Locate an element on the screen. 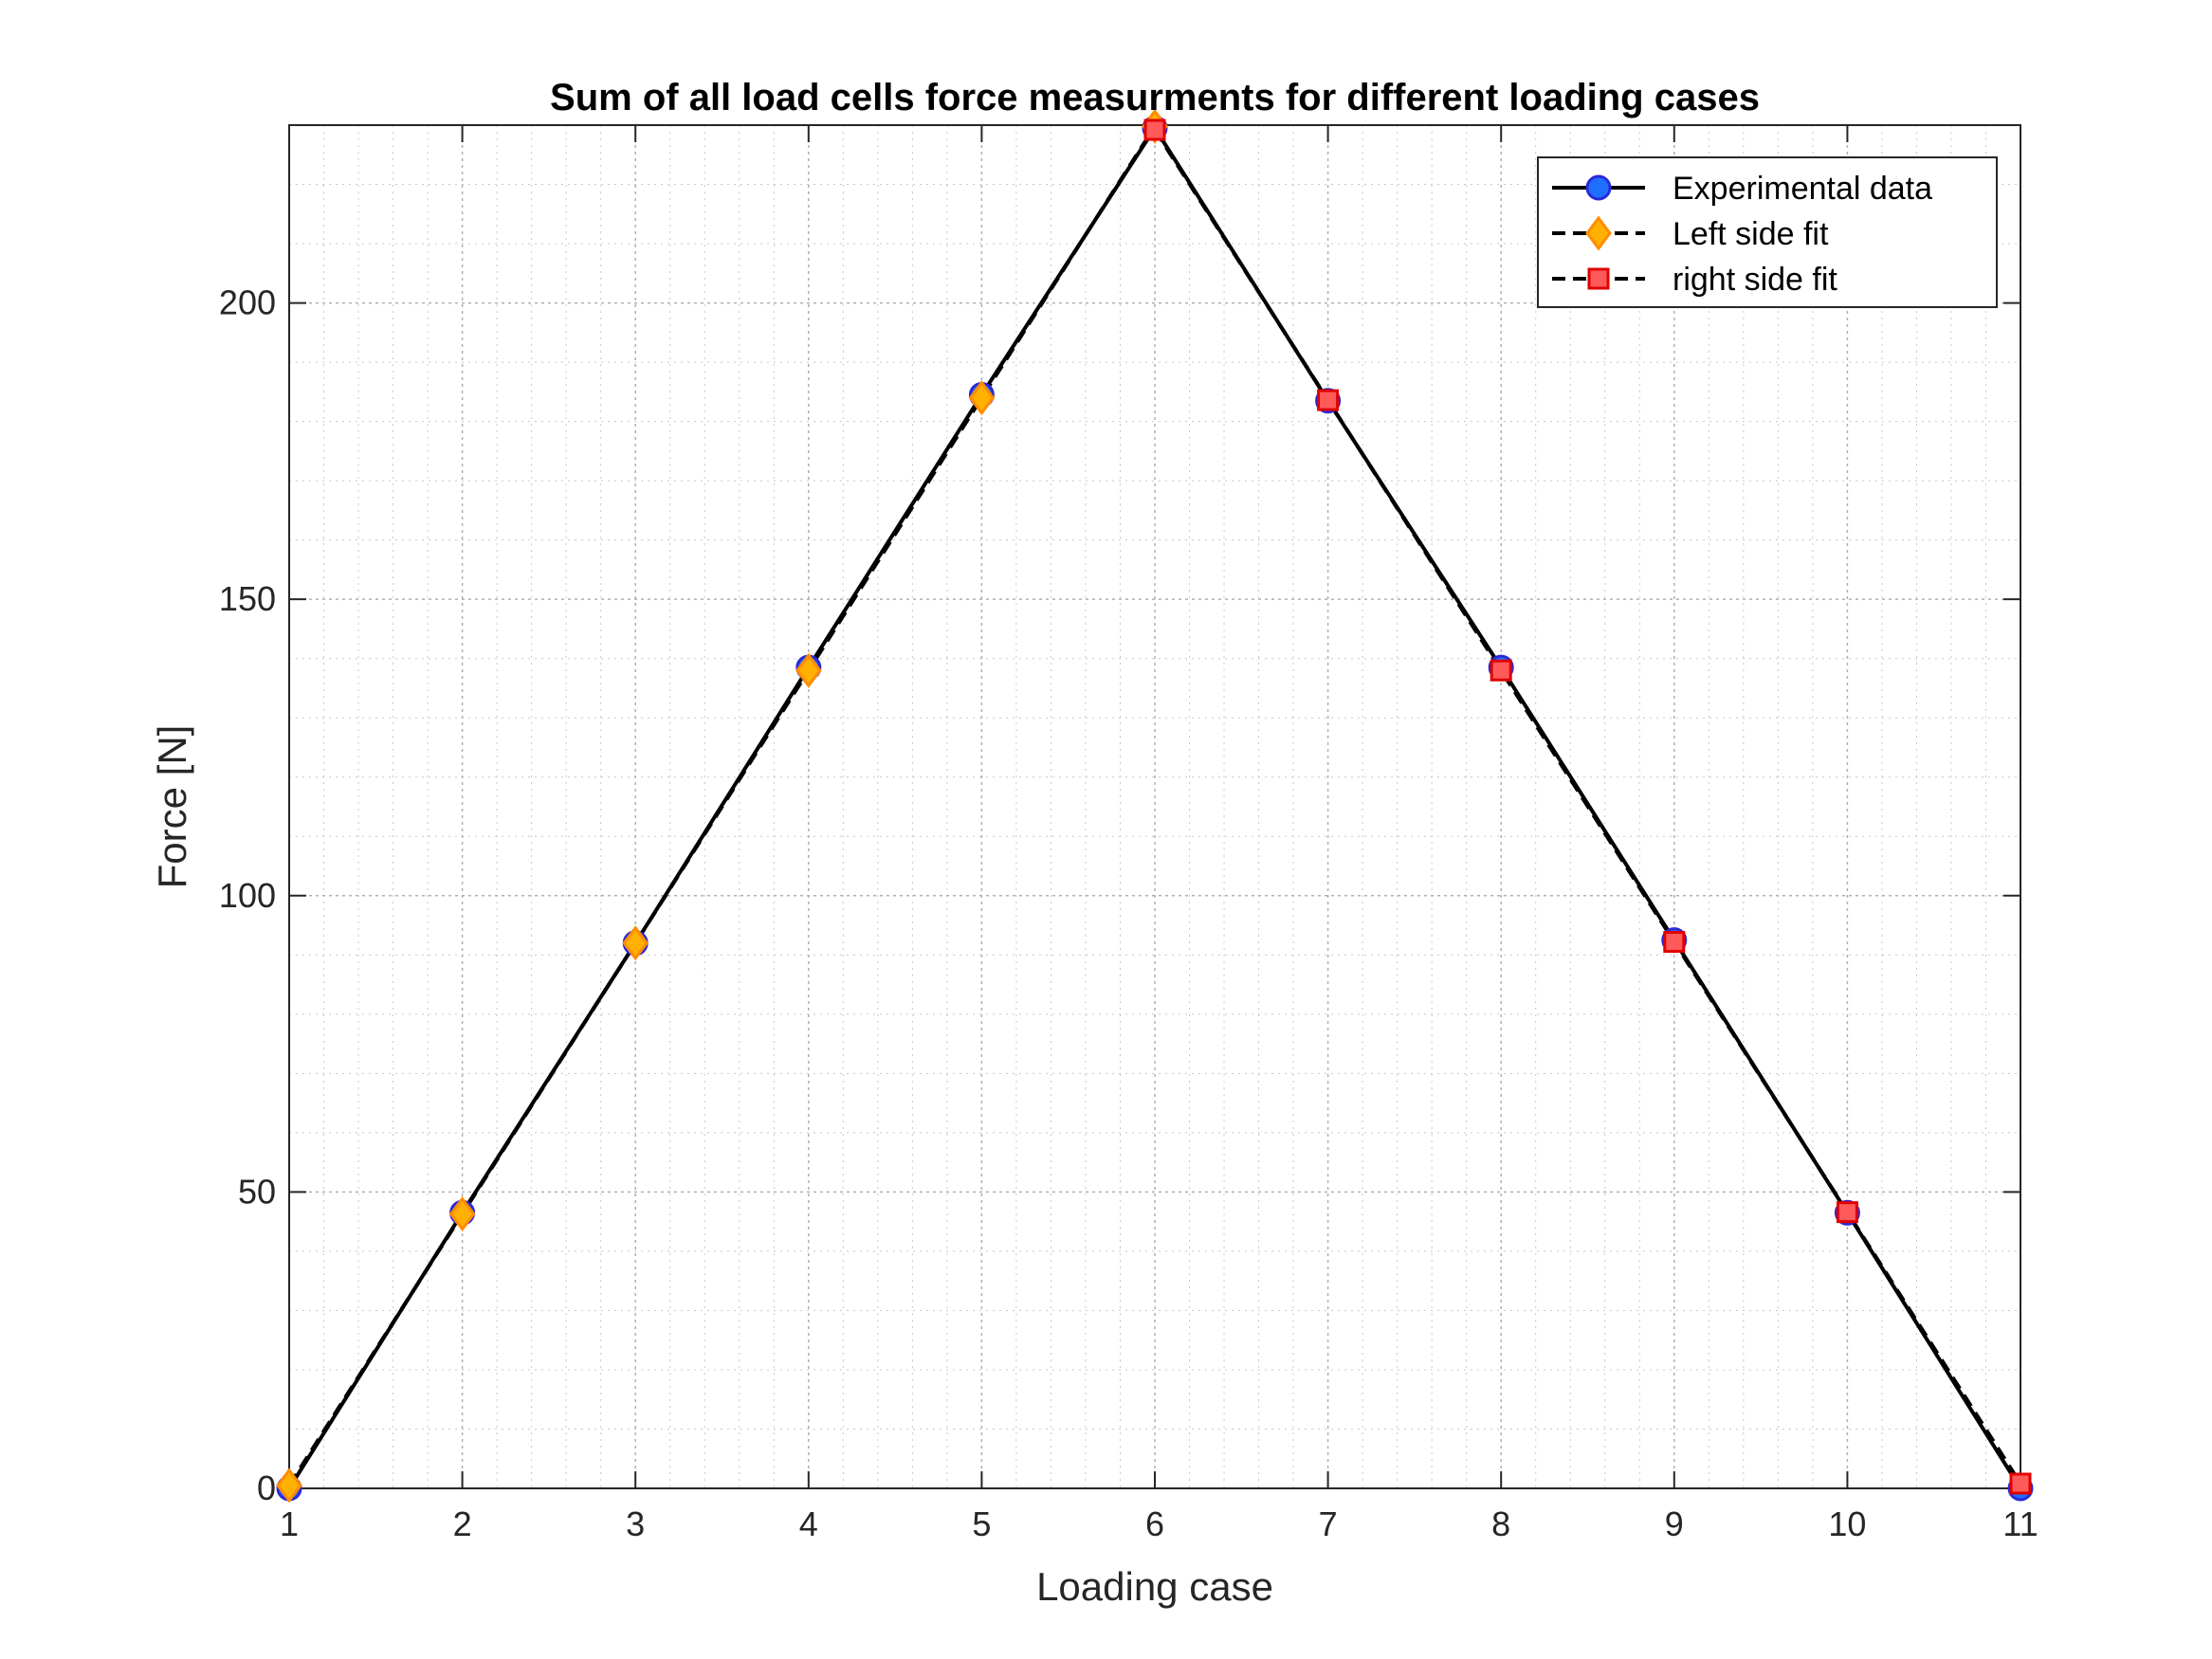  x-tick-label: 6 is located at coordinates (1154, 1523).